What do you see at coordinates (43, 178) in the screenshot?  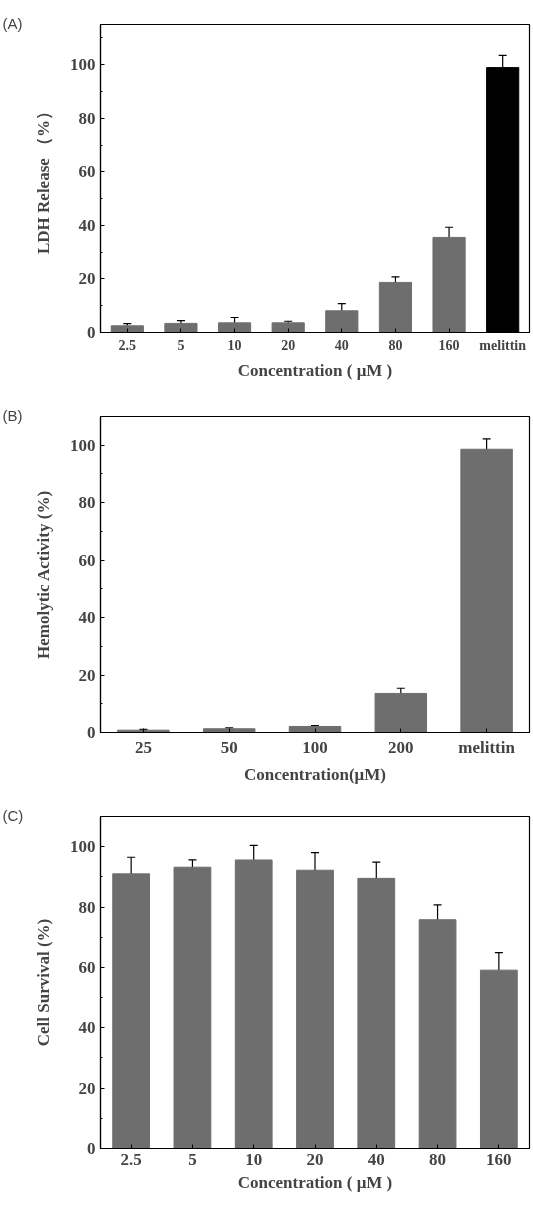 I see `y-axis-title: LDH Release （%）` at bounding box center [43, 178].